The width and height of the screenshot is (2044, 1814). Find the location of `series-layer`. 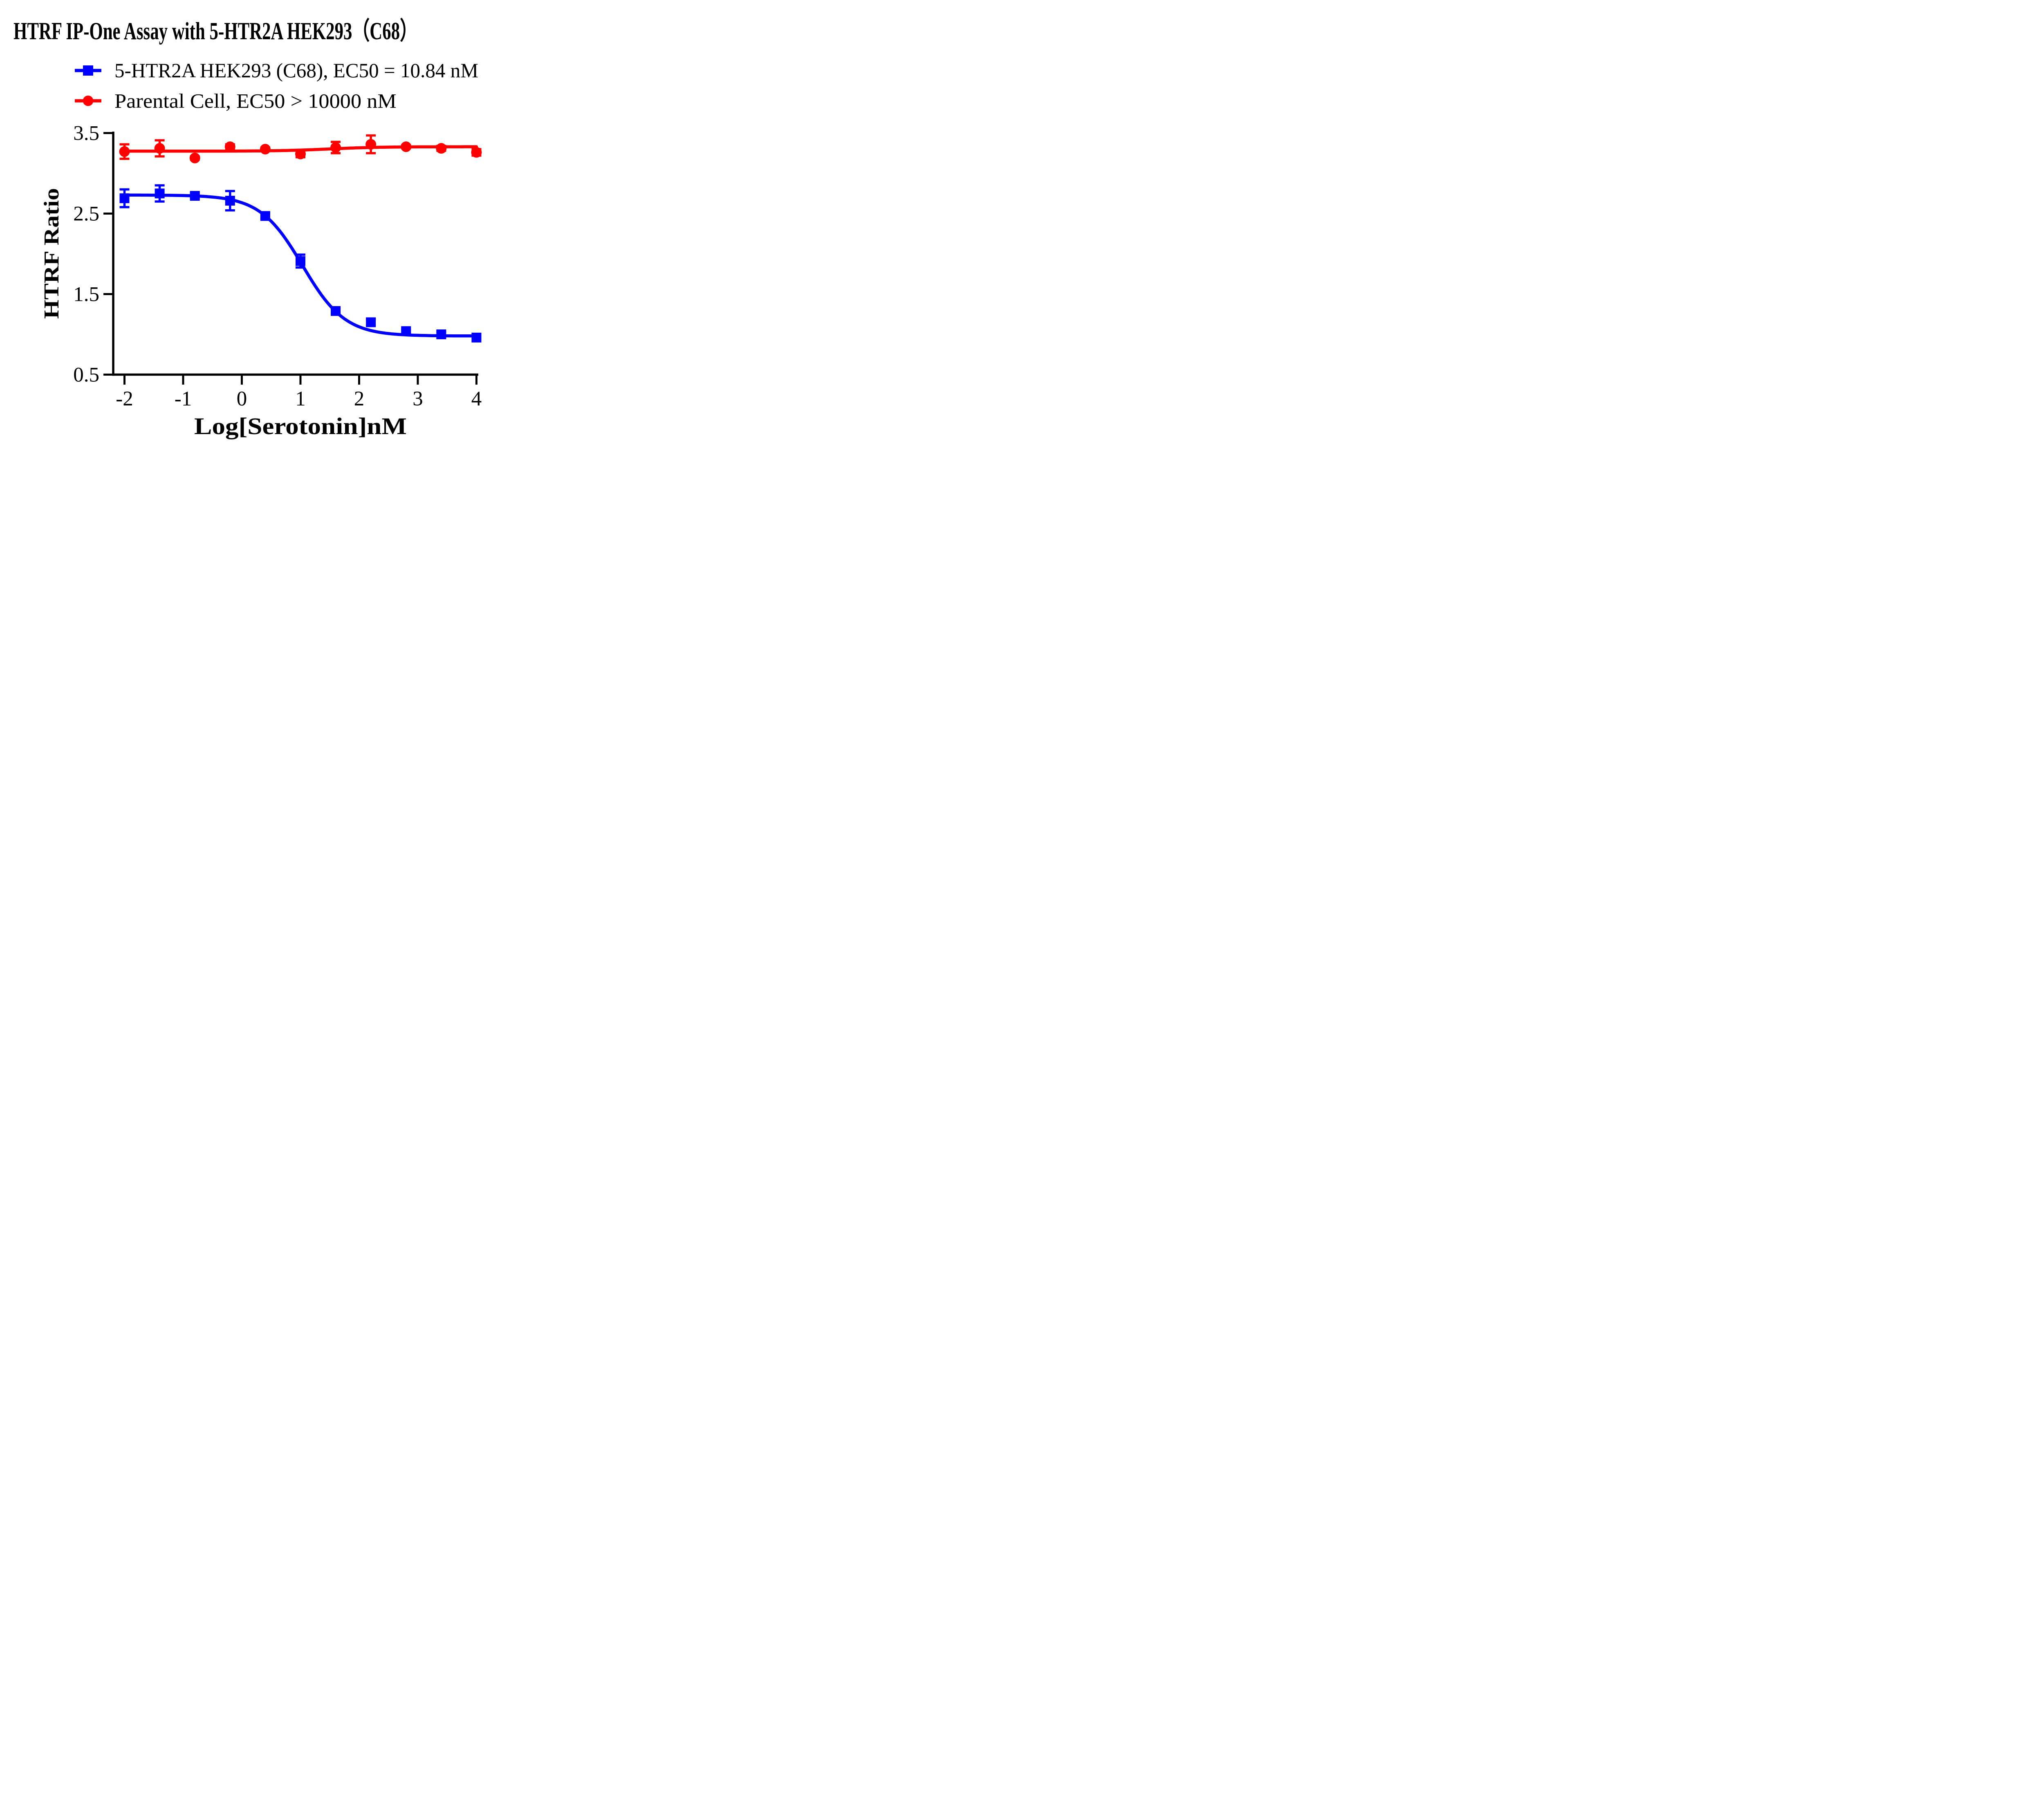

series-layer is located at coordinates (301, 239).